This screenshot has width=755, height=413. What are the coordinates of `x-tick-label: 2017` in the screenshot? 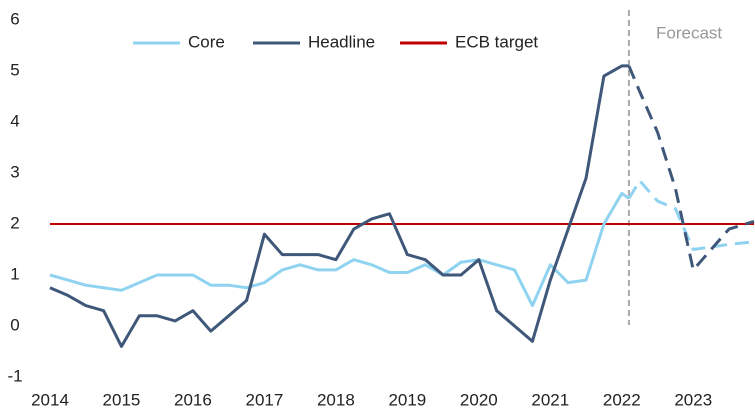 It's located at (265, 399).